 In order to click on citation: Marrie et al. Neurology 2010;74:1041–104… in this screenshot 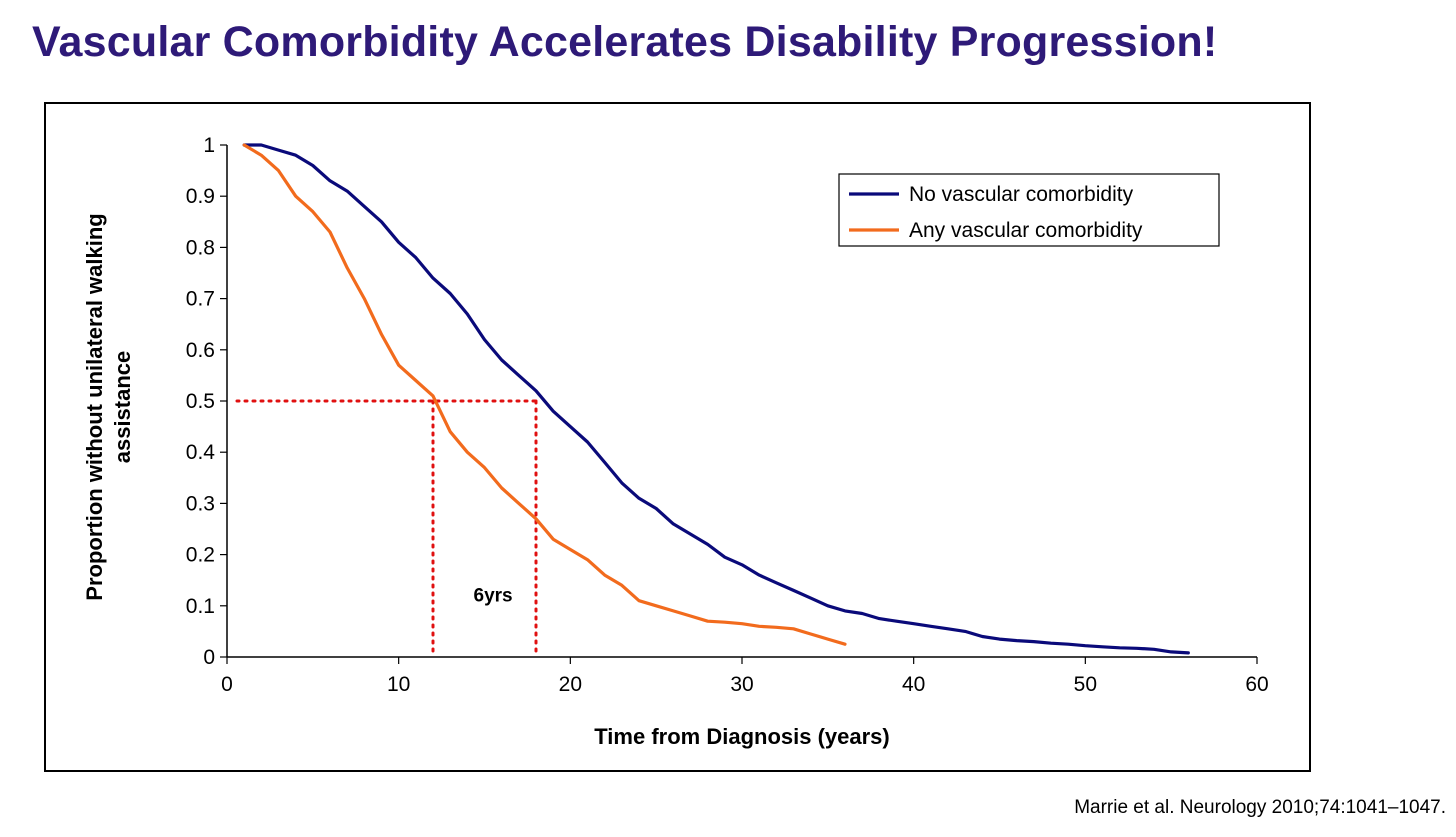, I will do `click(1260, 807)`.